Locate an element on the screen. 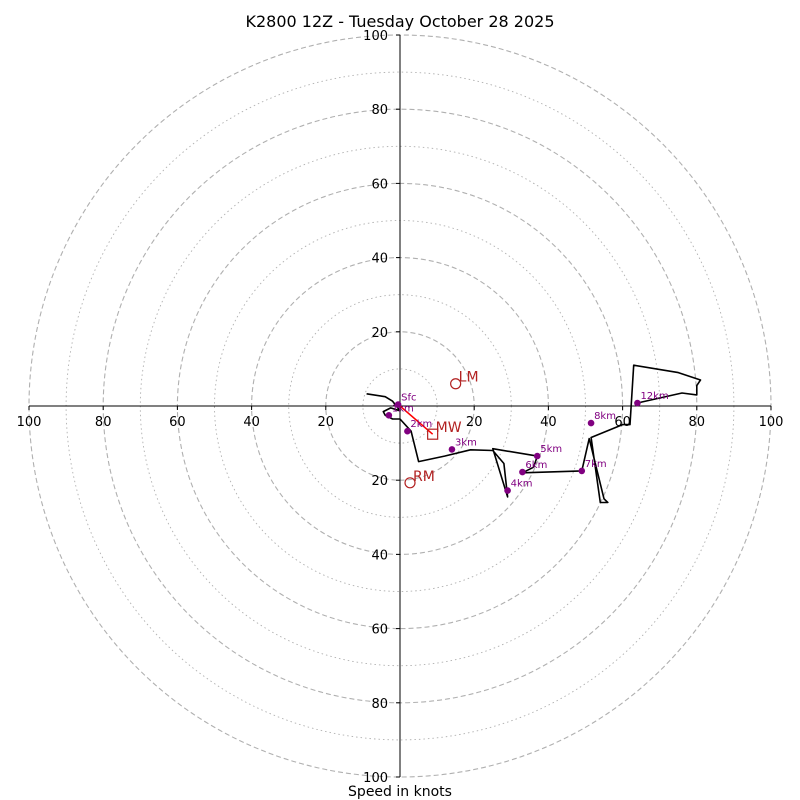  height-label-12km: 12km is located at coordinates (654, 396).